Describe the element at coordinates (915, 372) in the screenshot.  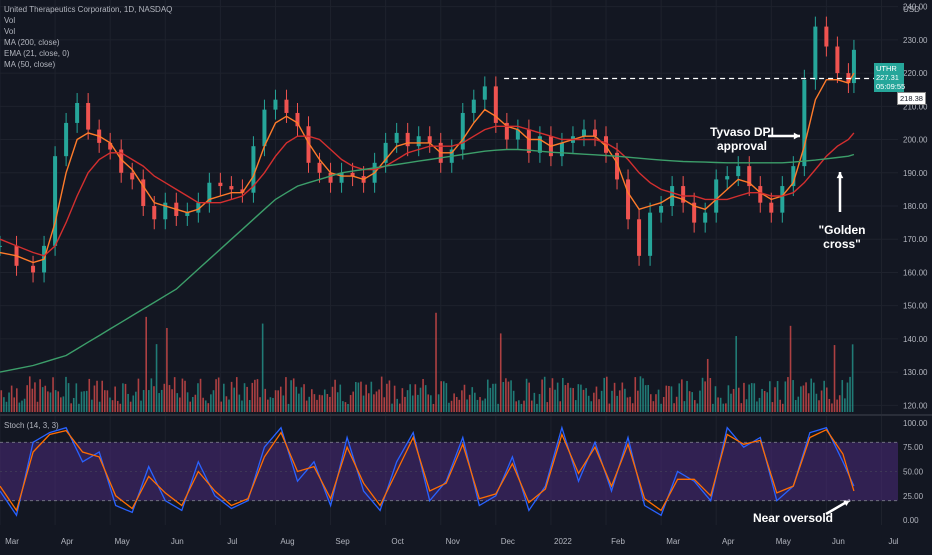
I see `price-tick-label: 130.00` at that location.